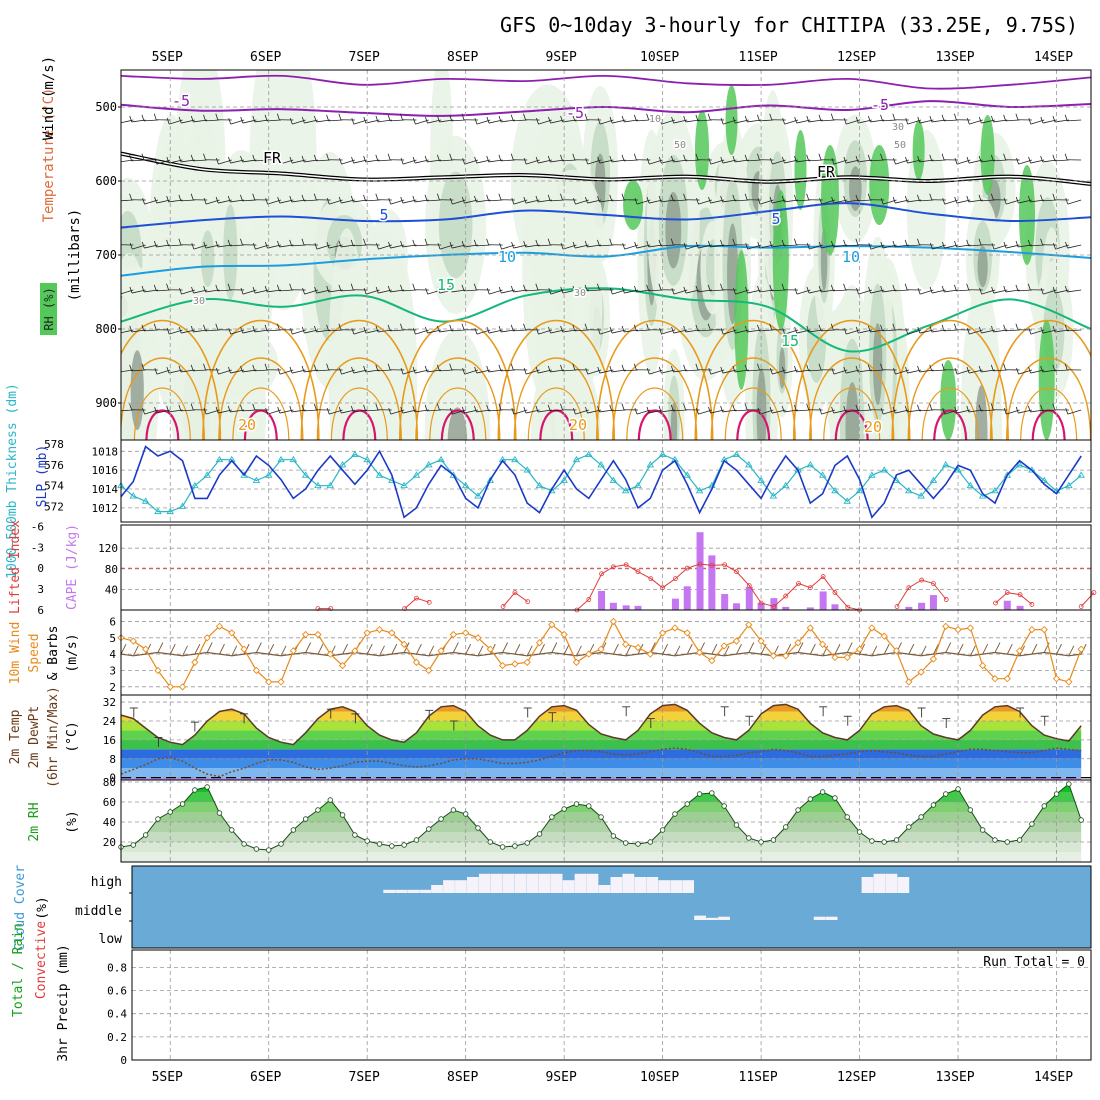 Image resolution: width=1100 pixels, height=1100 pixels. What do you see at coordinates (53, 653) in the screenshot?
I see `wind-label-line3-part: & Barbs` at bounding box center [53, 653].